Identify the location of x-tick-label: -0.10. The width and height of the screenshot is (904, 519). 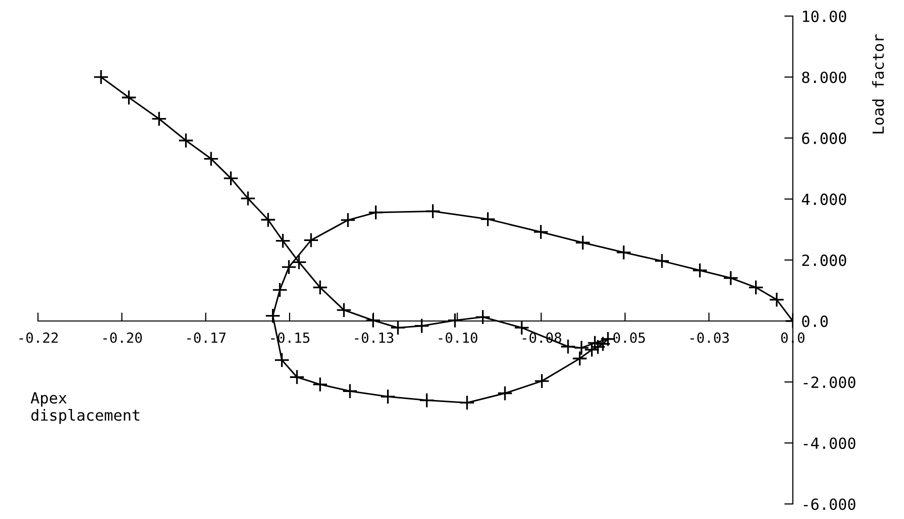
(458, 337).